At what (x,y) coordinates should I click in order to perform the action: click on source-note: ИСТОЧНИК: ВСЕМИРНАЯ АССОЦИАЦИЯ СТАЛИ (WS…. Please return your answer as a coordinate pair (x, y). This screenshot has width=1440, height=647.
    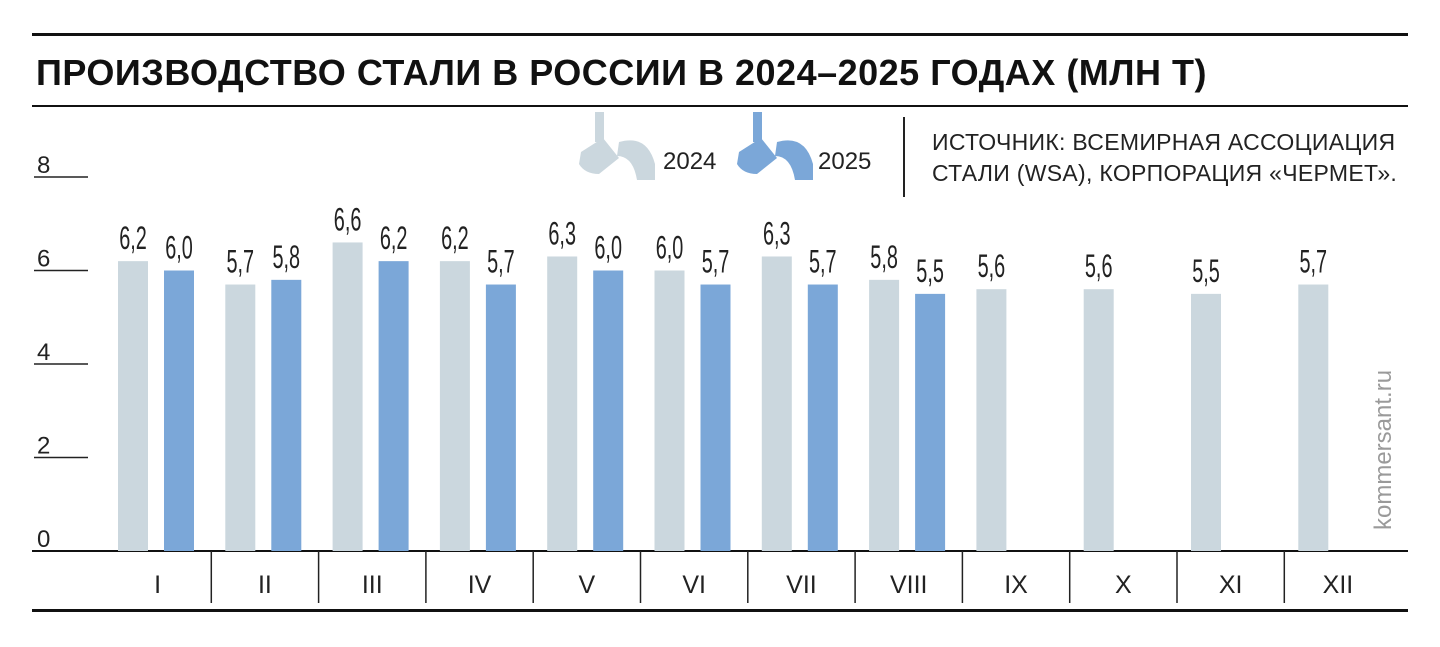
    Looking at the image, I should click on (1164, 158).